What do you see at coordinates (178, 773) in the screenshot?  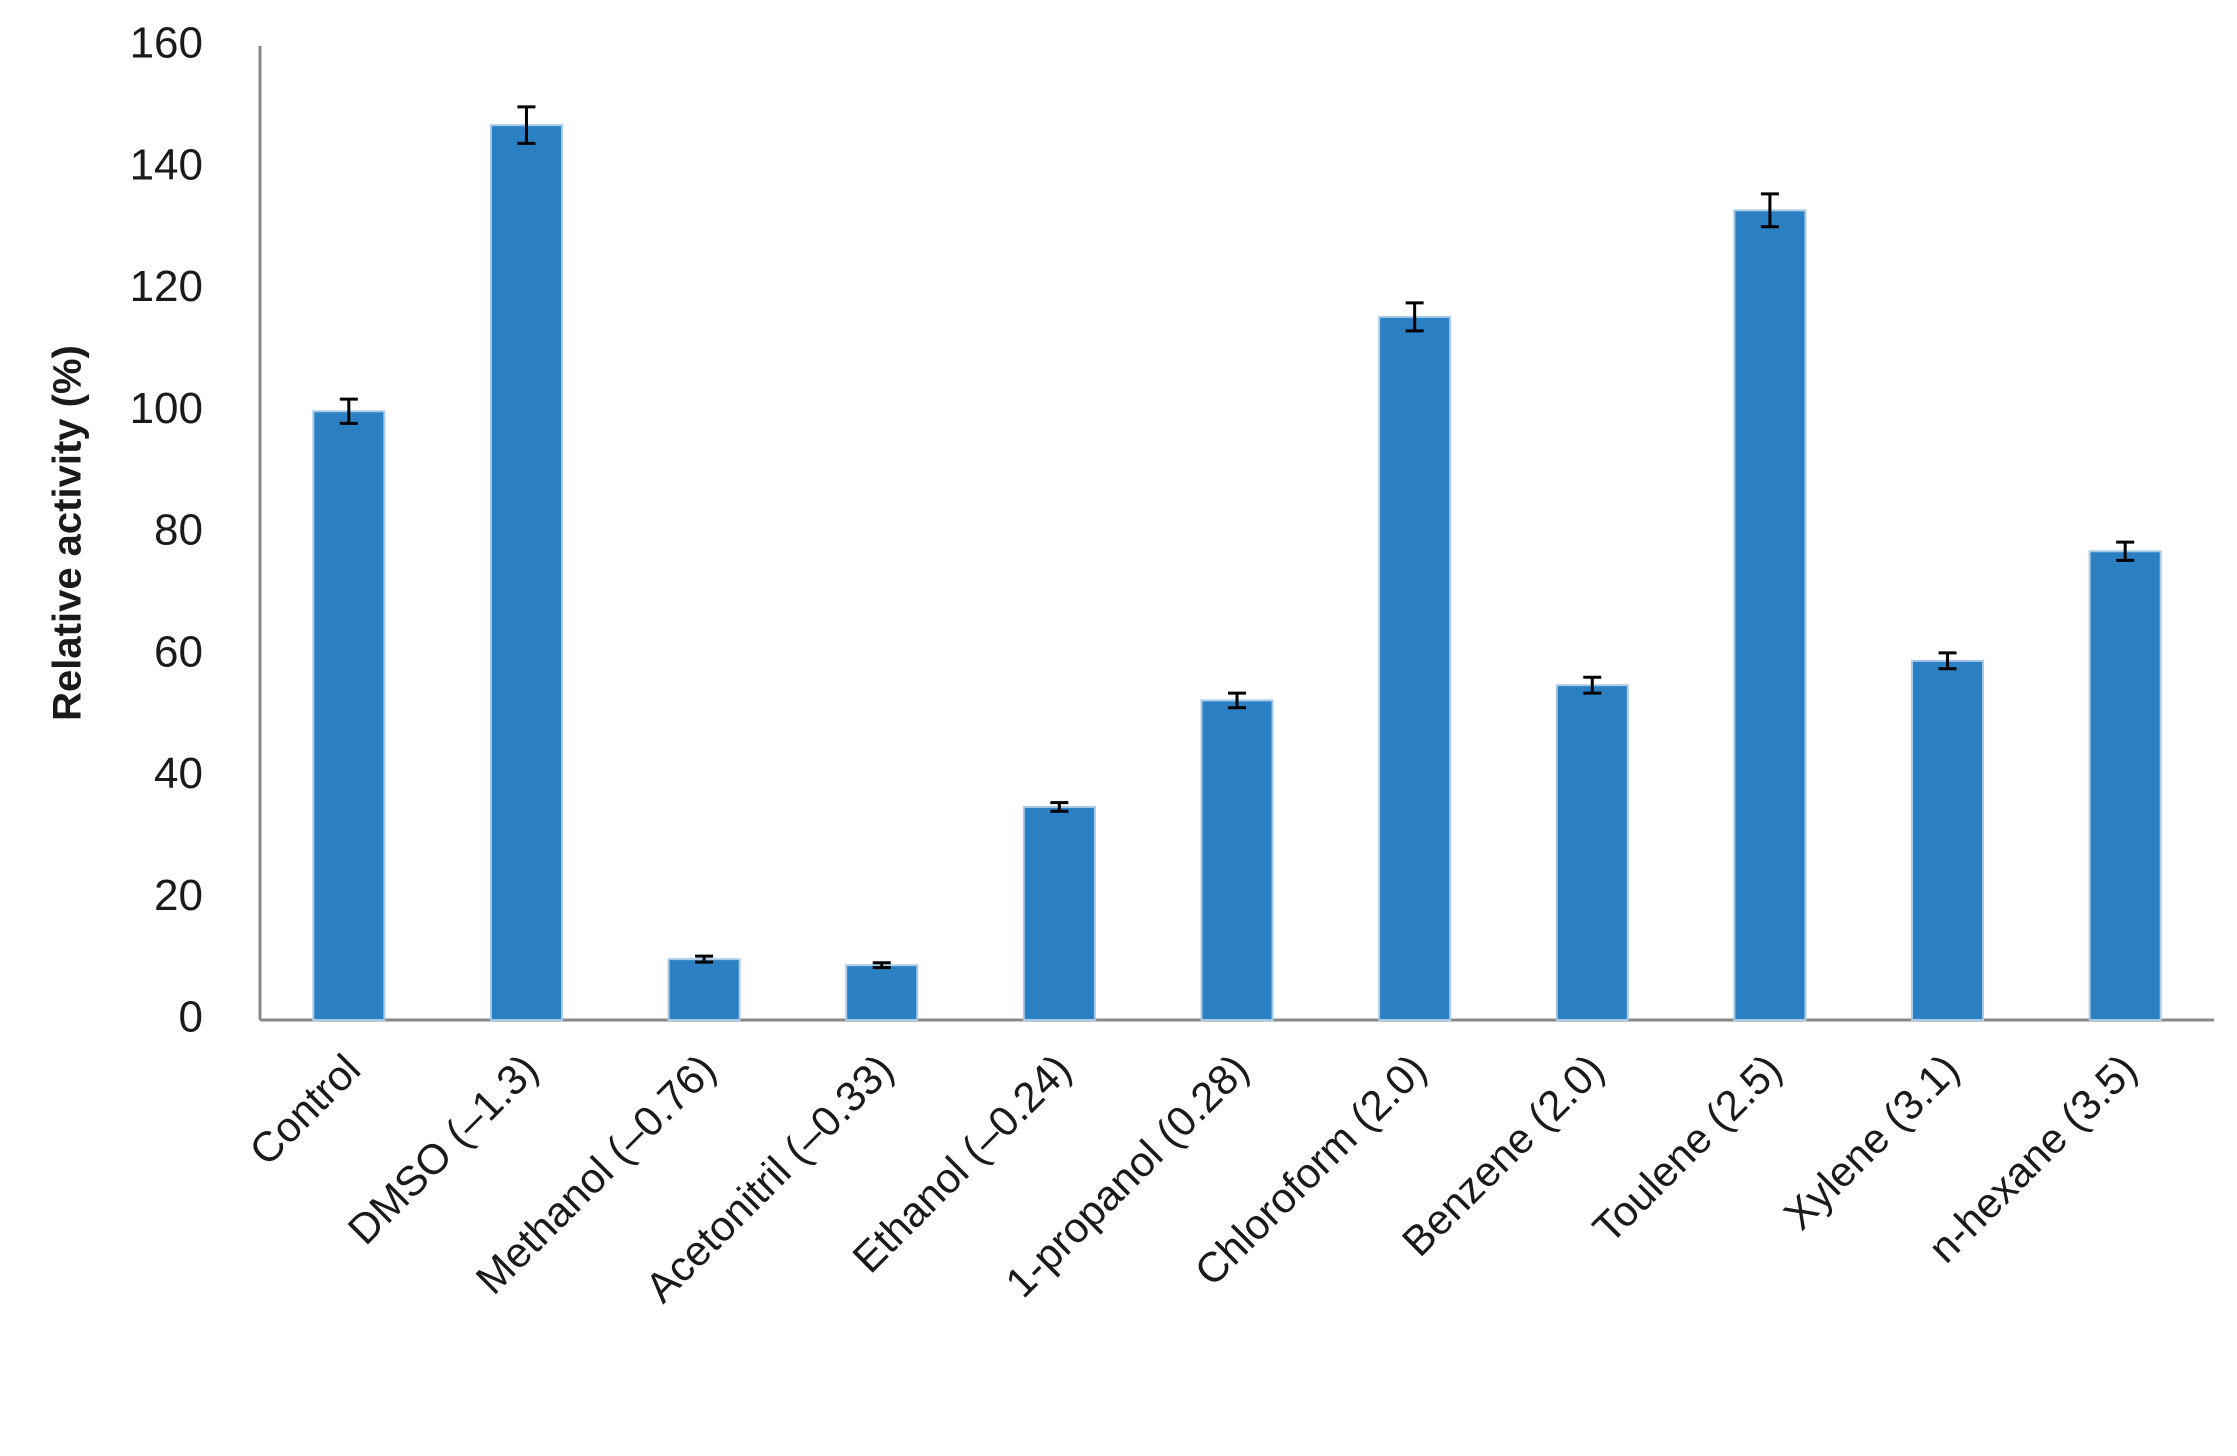 I see `y-tick-label: 40` at bounding box center [178, 773].